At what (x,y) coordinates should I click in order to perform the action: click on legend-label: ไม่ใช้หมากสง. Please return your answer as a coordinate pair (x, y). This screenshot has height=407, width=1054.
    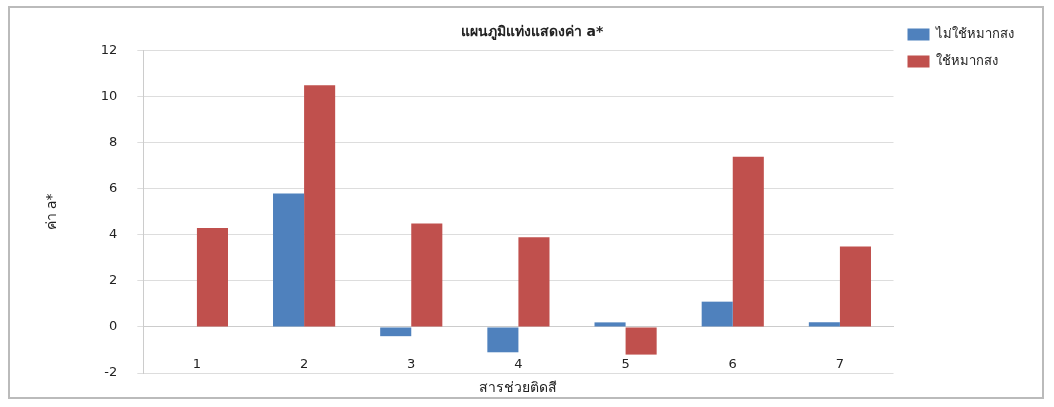
    Looking at the image, I should click on (974, 33).